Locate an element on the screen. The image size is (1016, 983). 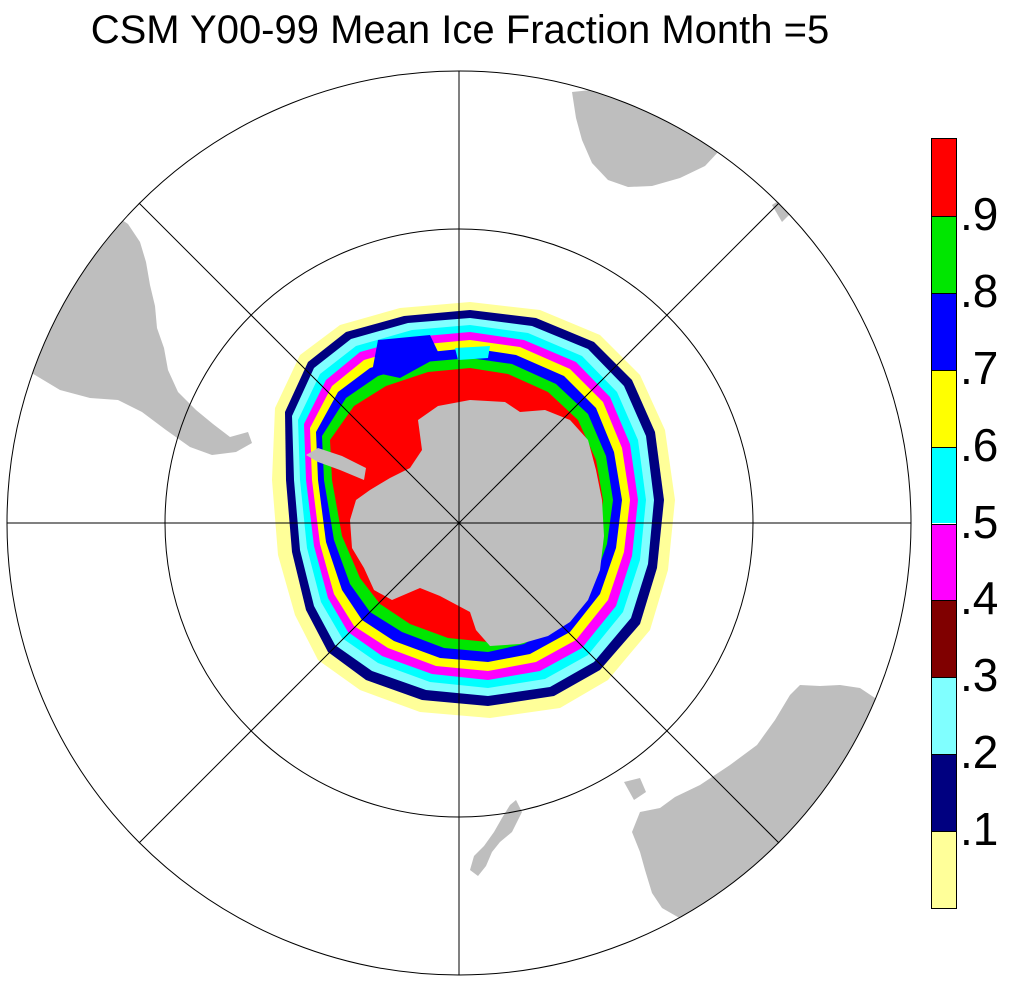
legend-label: .8 is located at coordinates (979, 290).